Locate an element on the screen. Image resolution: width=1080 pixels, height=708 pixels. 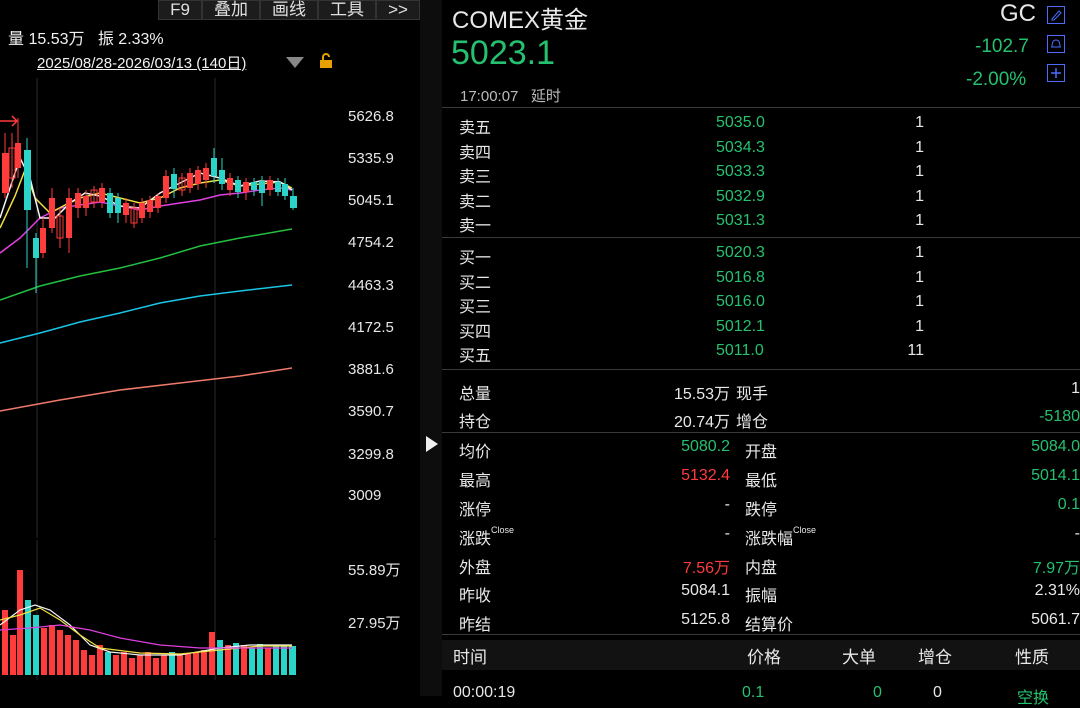
prev-close-label: 昨收 is located at coordinates (475, 596).